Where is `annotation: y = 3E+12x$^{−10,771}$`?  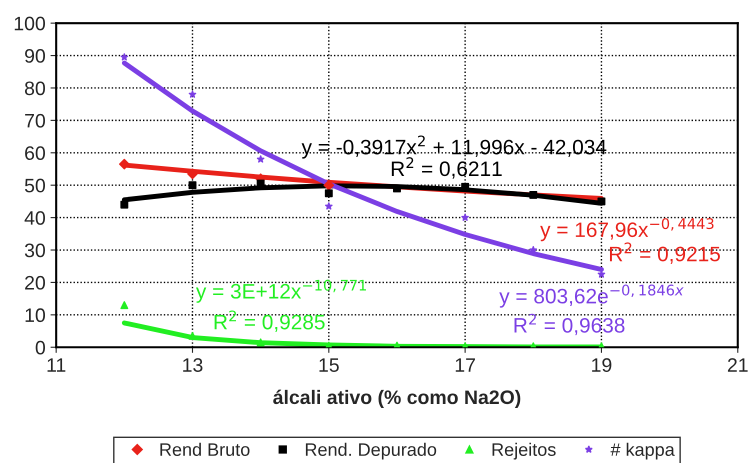 annotation: y = 3E+12x$^{−10,771}$ is located at coordinates (281, 291).